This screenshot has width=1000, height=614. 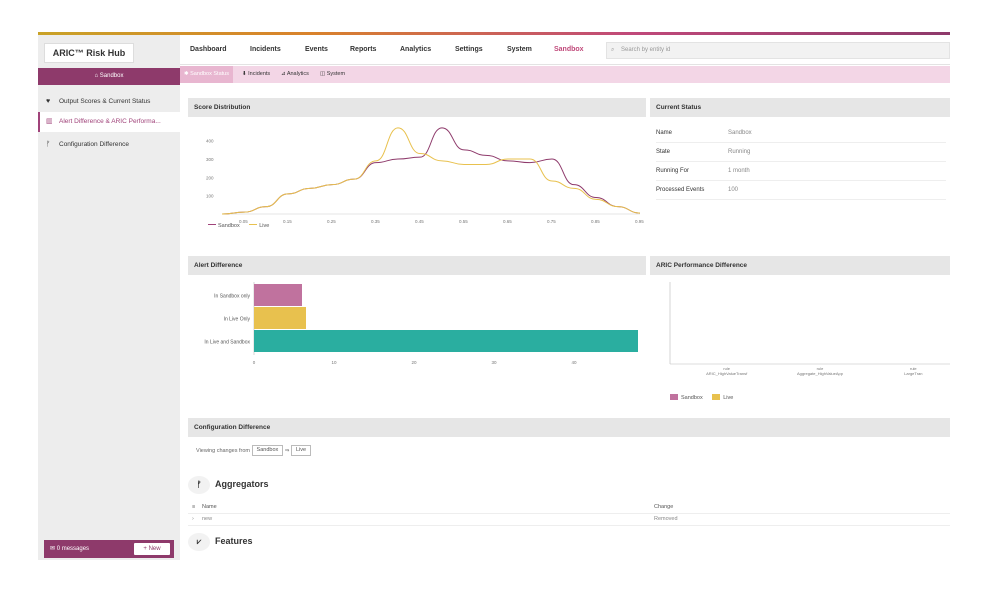 What do you see at coordinates (494, 33) in the screenshot?
I see `brand-stripe` at bounding box center [494, 33].